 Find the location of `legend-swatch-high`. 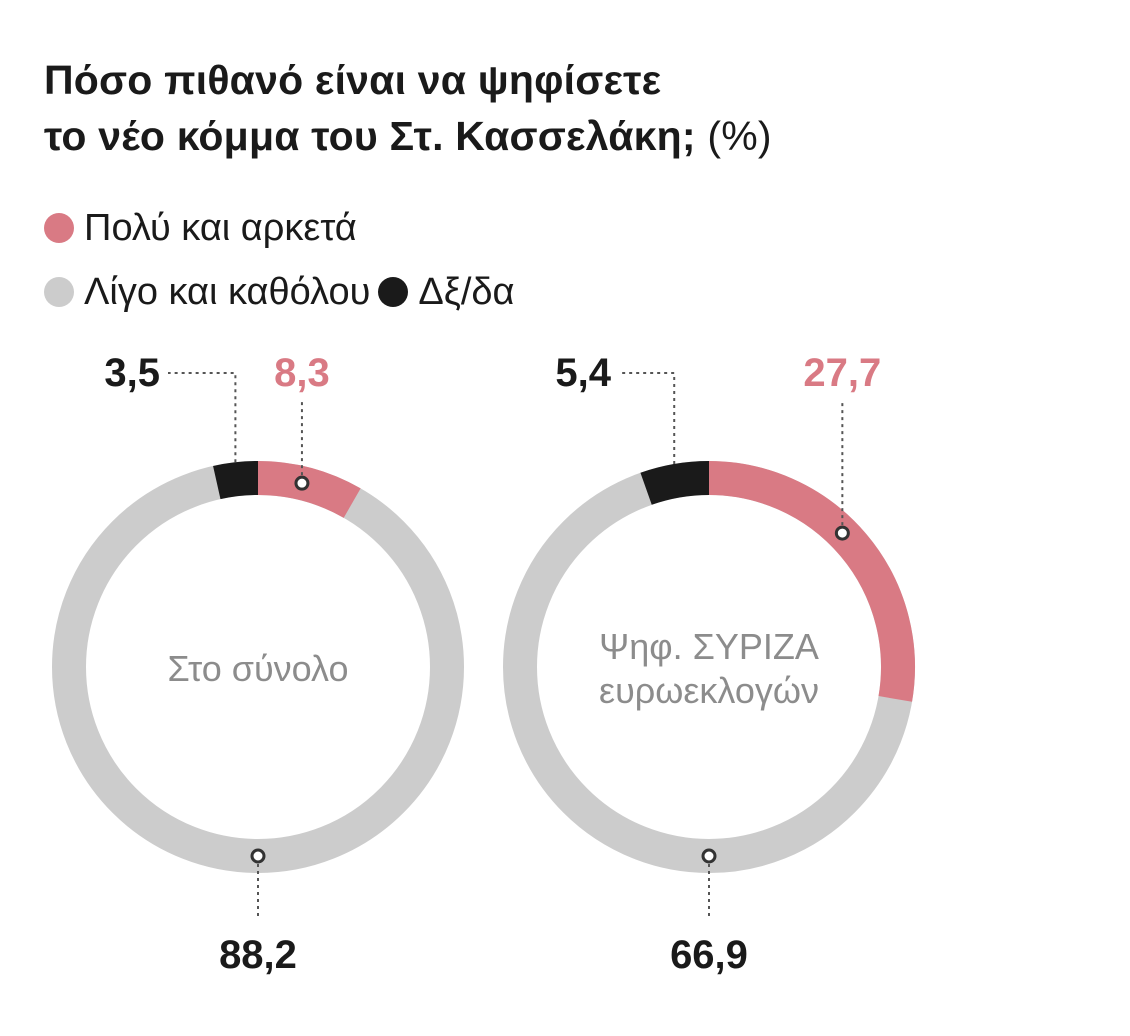

legend-swatch-high is located at coordinates (59, 228).